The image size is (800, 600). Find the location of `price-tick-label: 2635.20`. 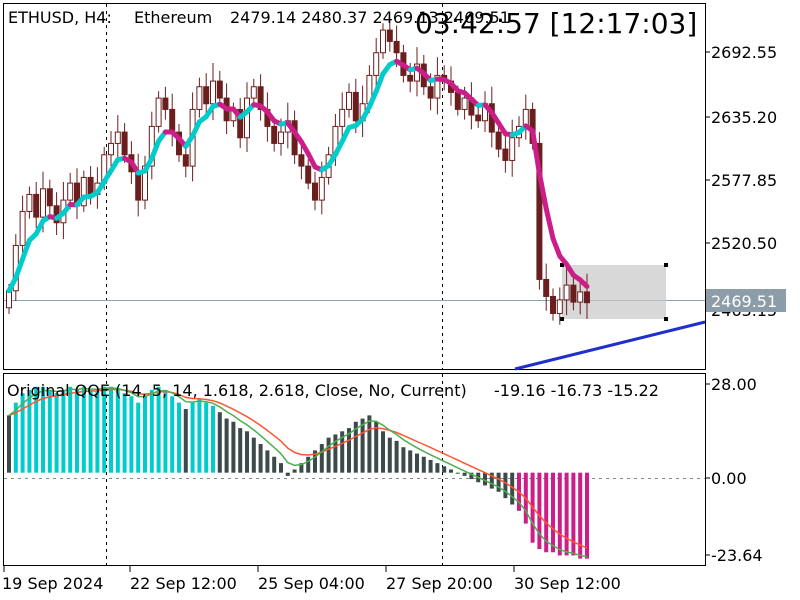

price-tick-label: 2635.20 is located at coordinates (744, 117).